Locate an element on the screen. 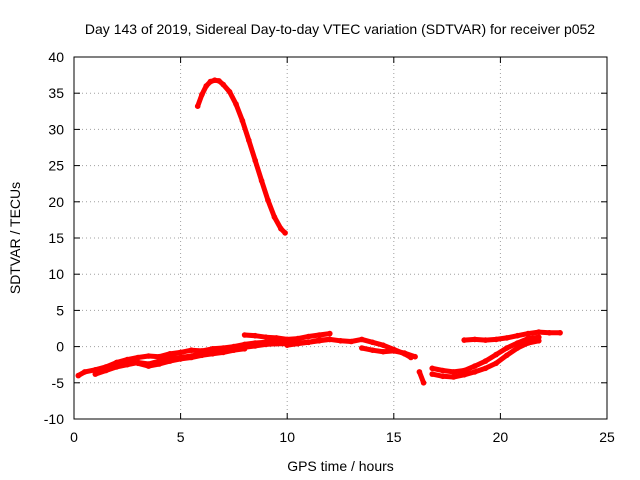 The width and height of the screenshot is (640, 480). x-tick-label: 5 is located at coordinates (181, 437).